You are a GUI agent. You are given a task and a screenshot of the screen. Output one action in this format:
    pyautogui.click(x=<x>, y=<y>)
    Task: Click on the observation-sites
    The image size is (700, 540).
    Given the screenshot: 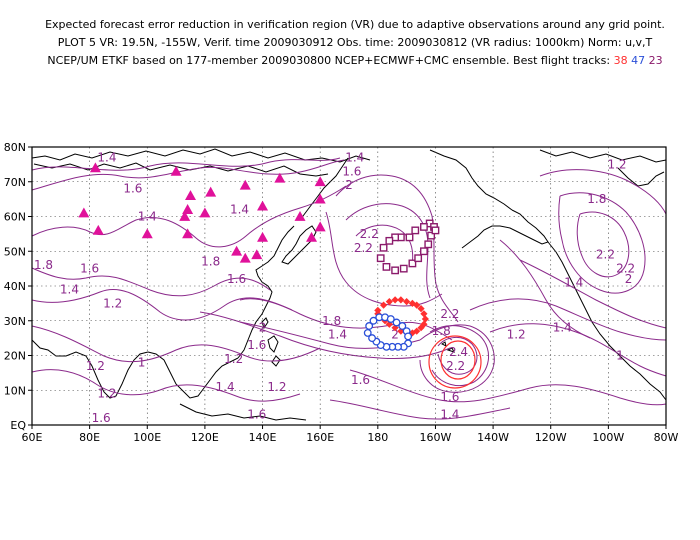 What is the action you would take?
    pyautogui.click(x=202, y=212)
    